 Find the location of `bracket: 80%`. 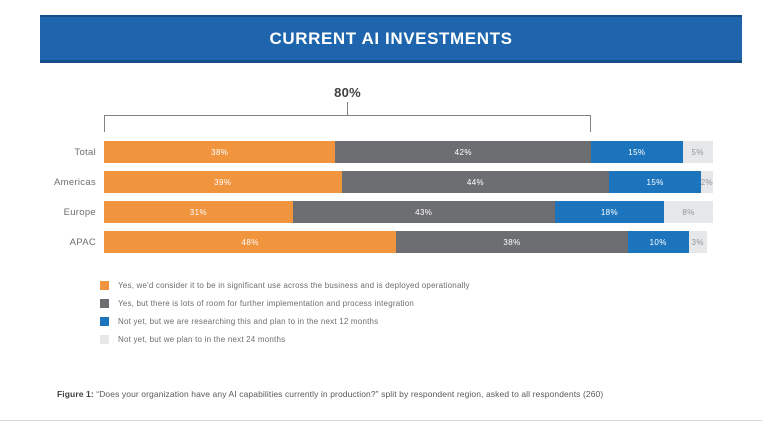

bracket: 80% is located at coordinates (348, 108).